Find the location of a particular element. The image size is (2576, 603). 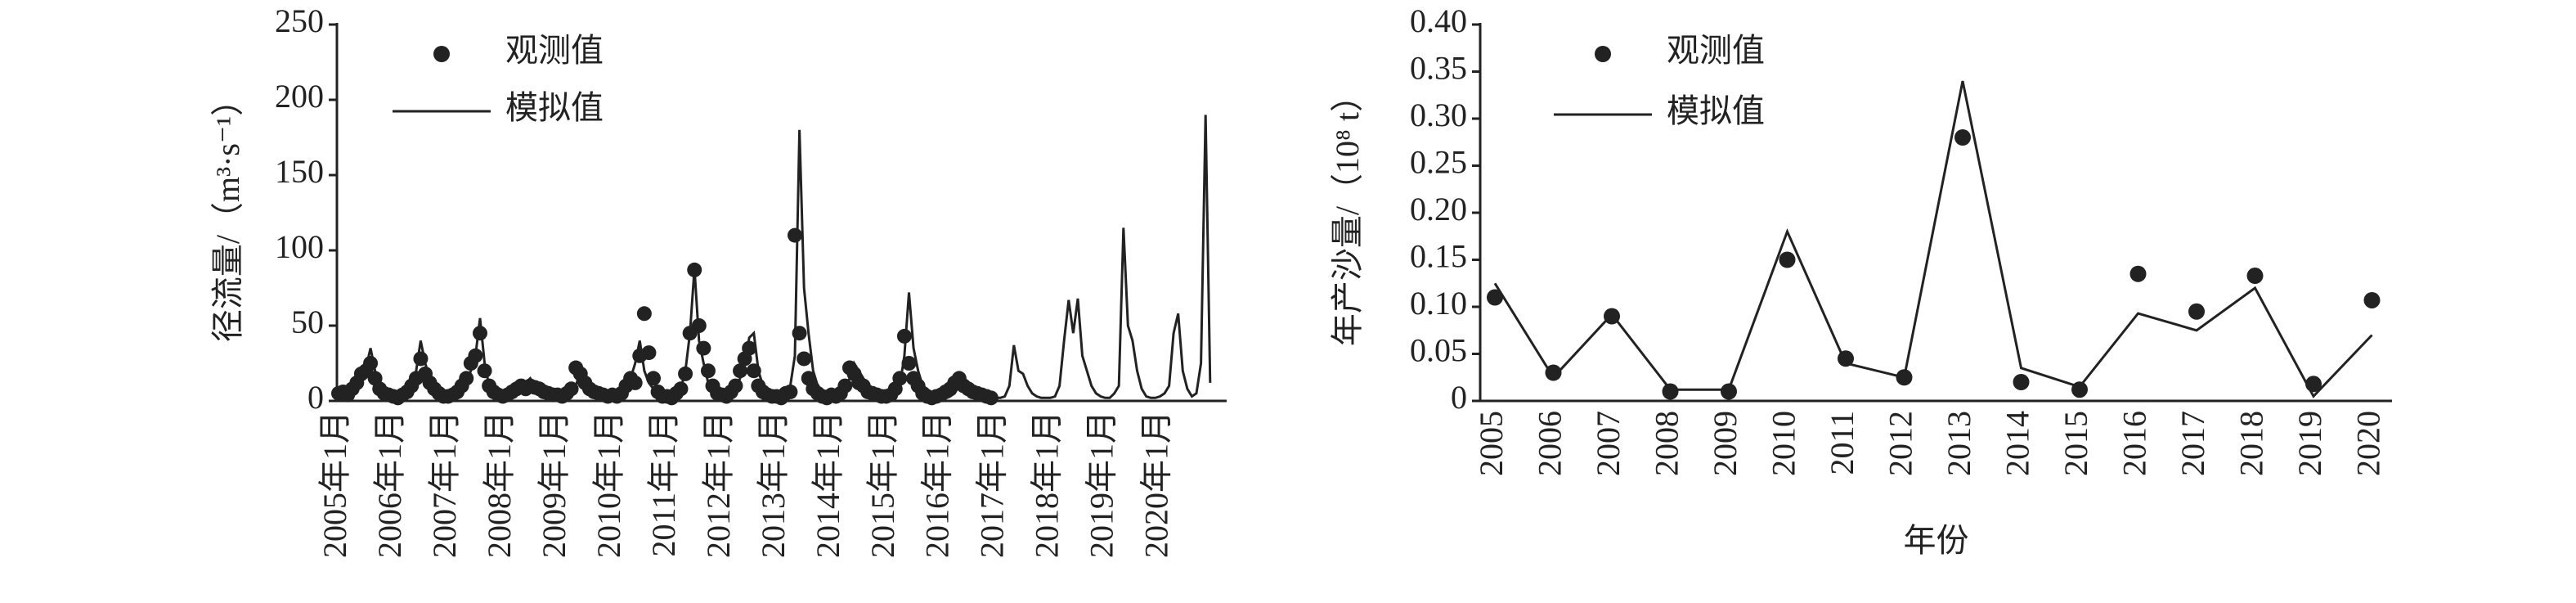

x-tick-label: 2012 is located at coordinates (1901, 443).